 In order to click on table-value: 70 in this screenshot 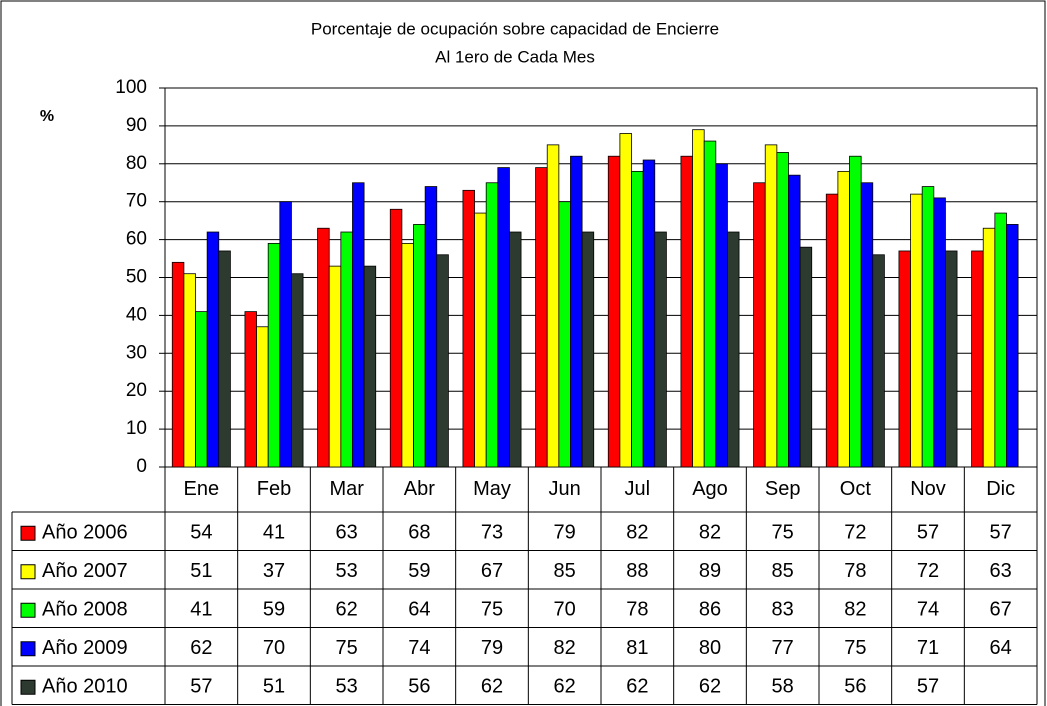, I will do `click(565, 610)`.